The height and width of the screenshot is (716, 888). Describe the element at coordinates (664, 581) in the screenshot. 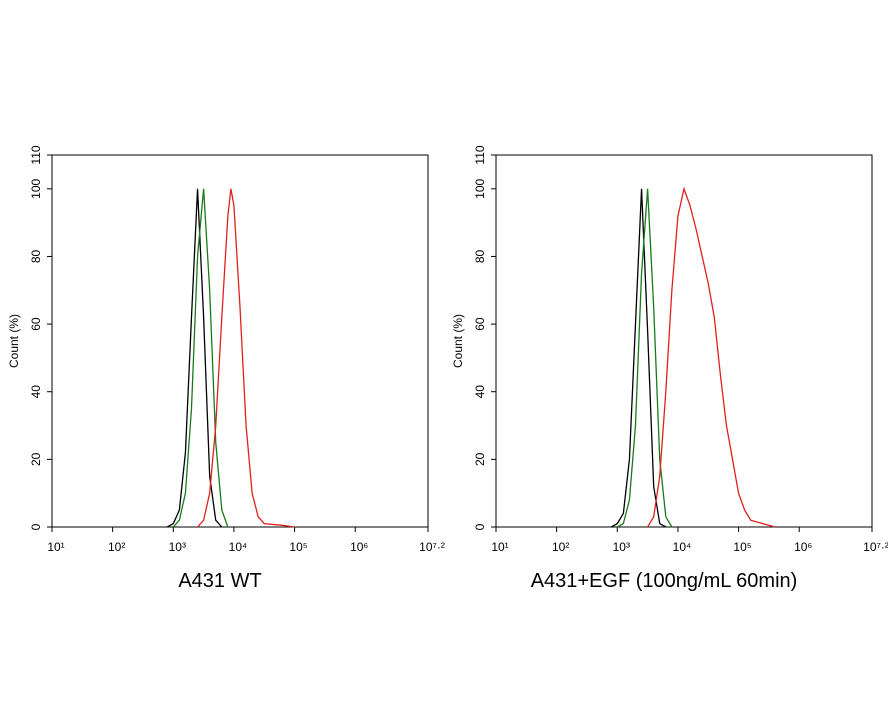

I see `chart-title: A431+EGF (100ng/mL 60min)` at that location.